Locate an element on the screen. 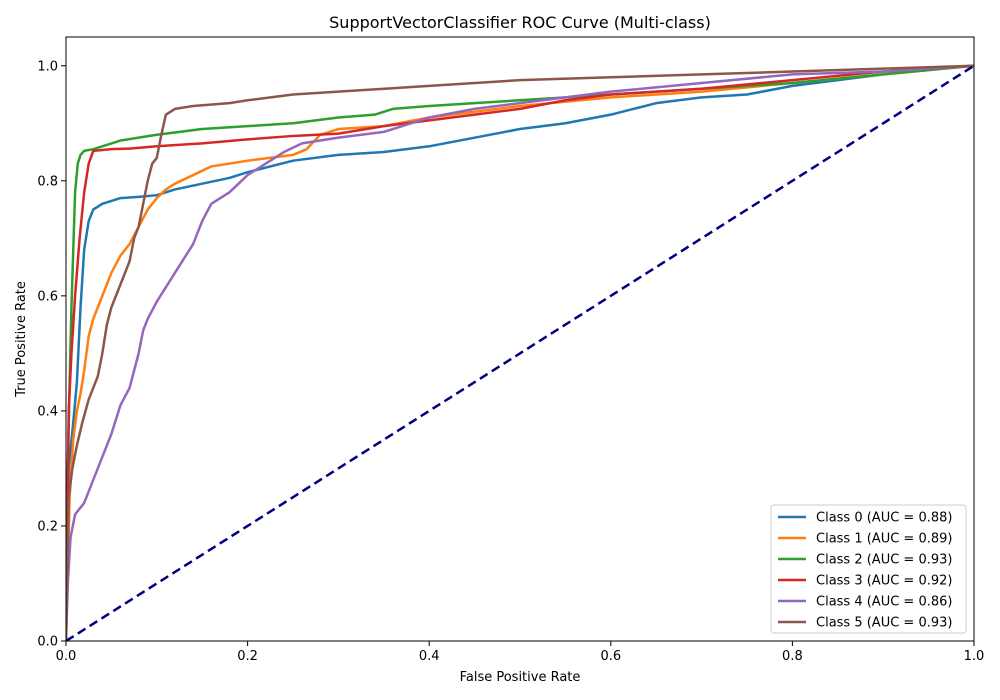 The width and height of the screenshot is (1000, 700). y-axis: 0.0 0.2 0.4 0.6 0.8 1.0 is located at coordinates (51, 354).